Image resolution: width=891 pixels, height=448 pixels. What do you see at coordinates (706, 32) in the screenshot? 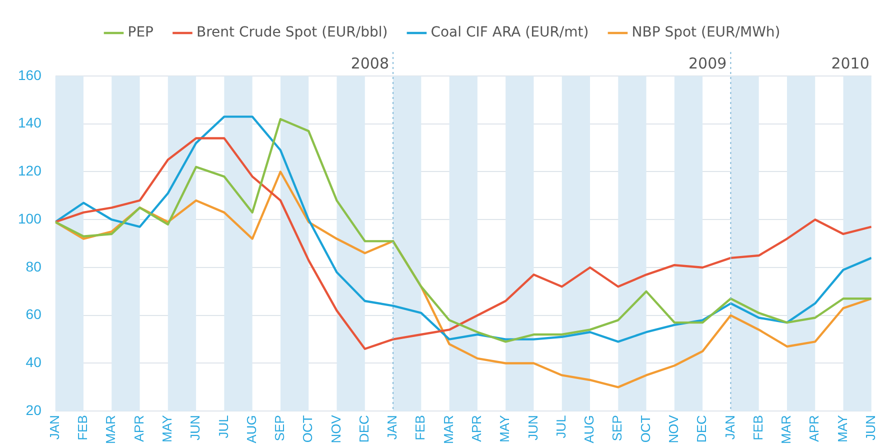
I see `legend-label: NBP Spot (EUR/MWh)` at bounding box center [706, 32].